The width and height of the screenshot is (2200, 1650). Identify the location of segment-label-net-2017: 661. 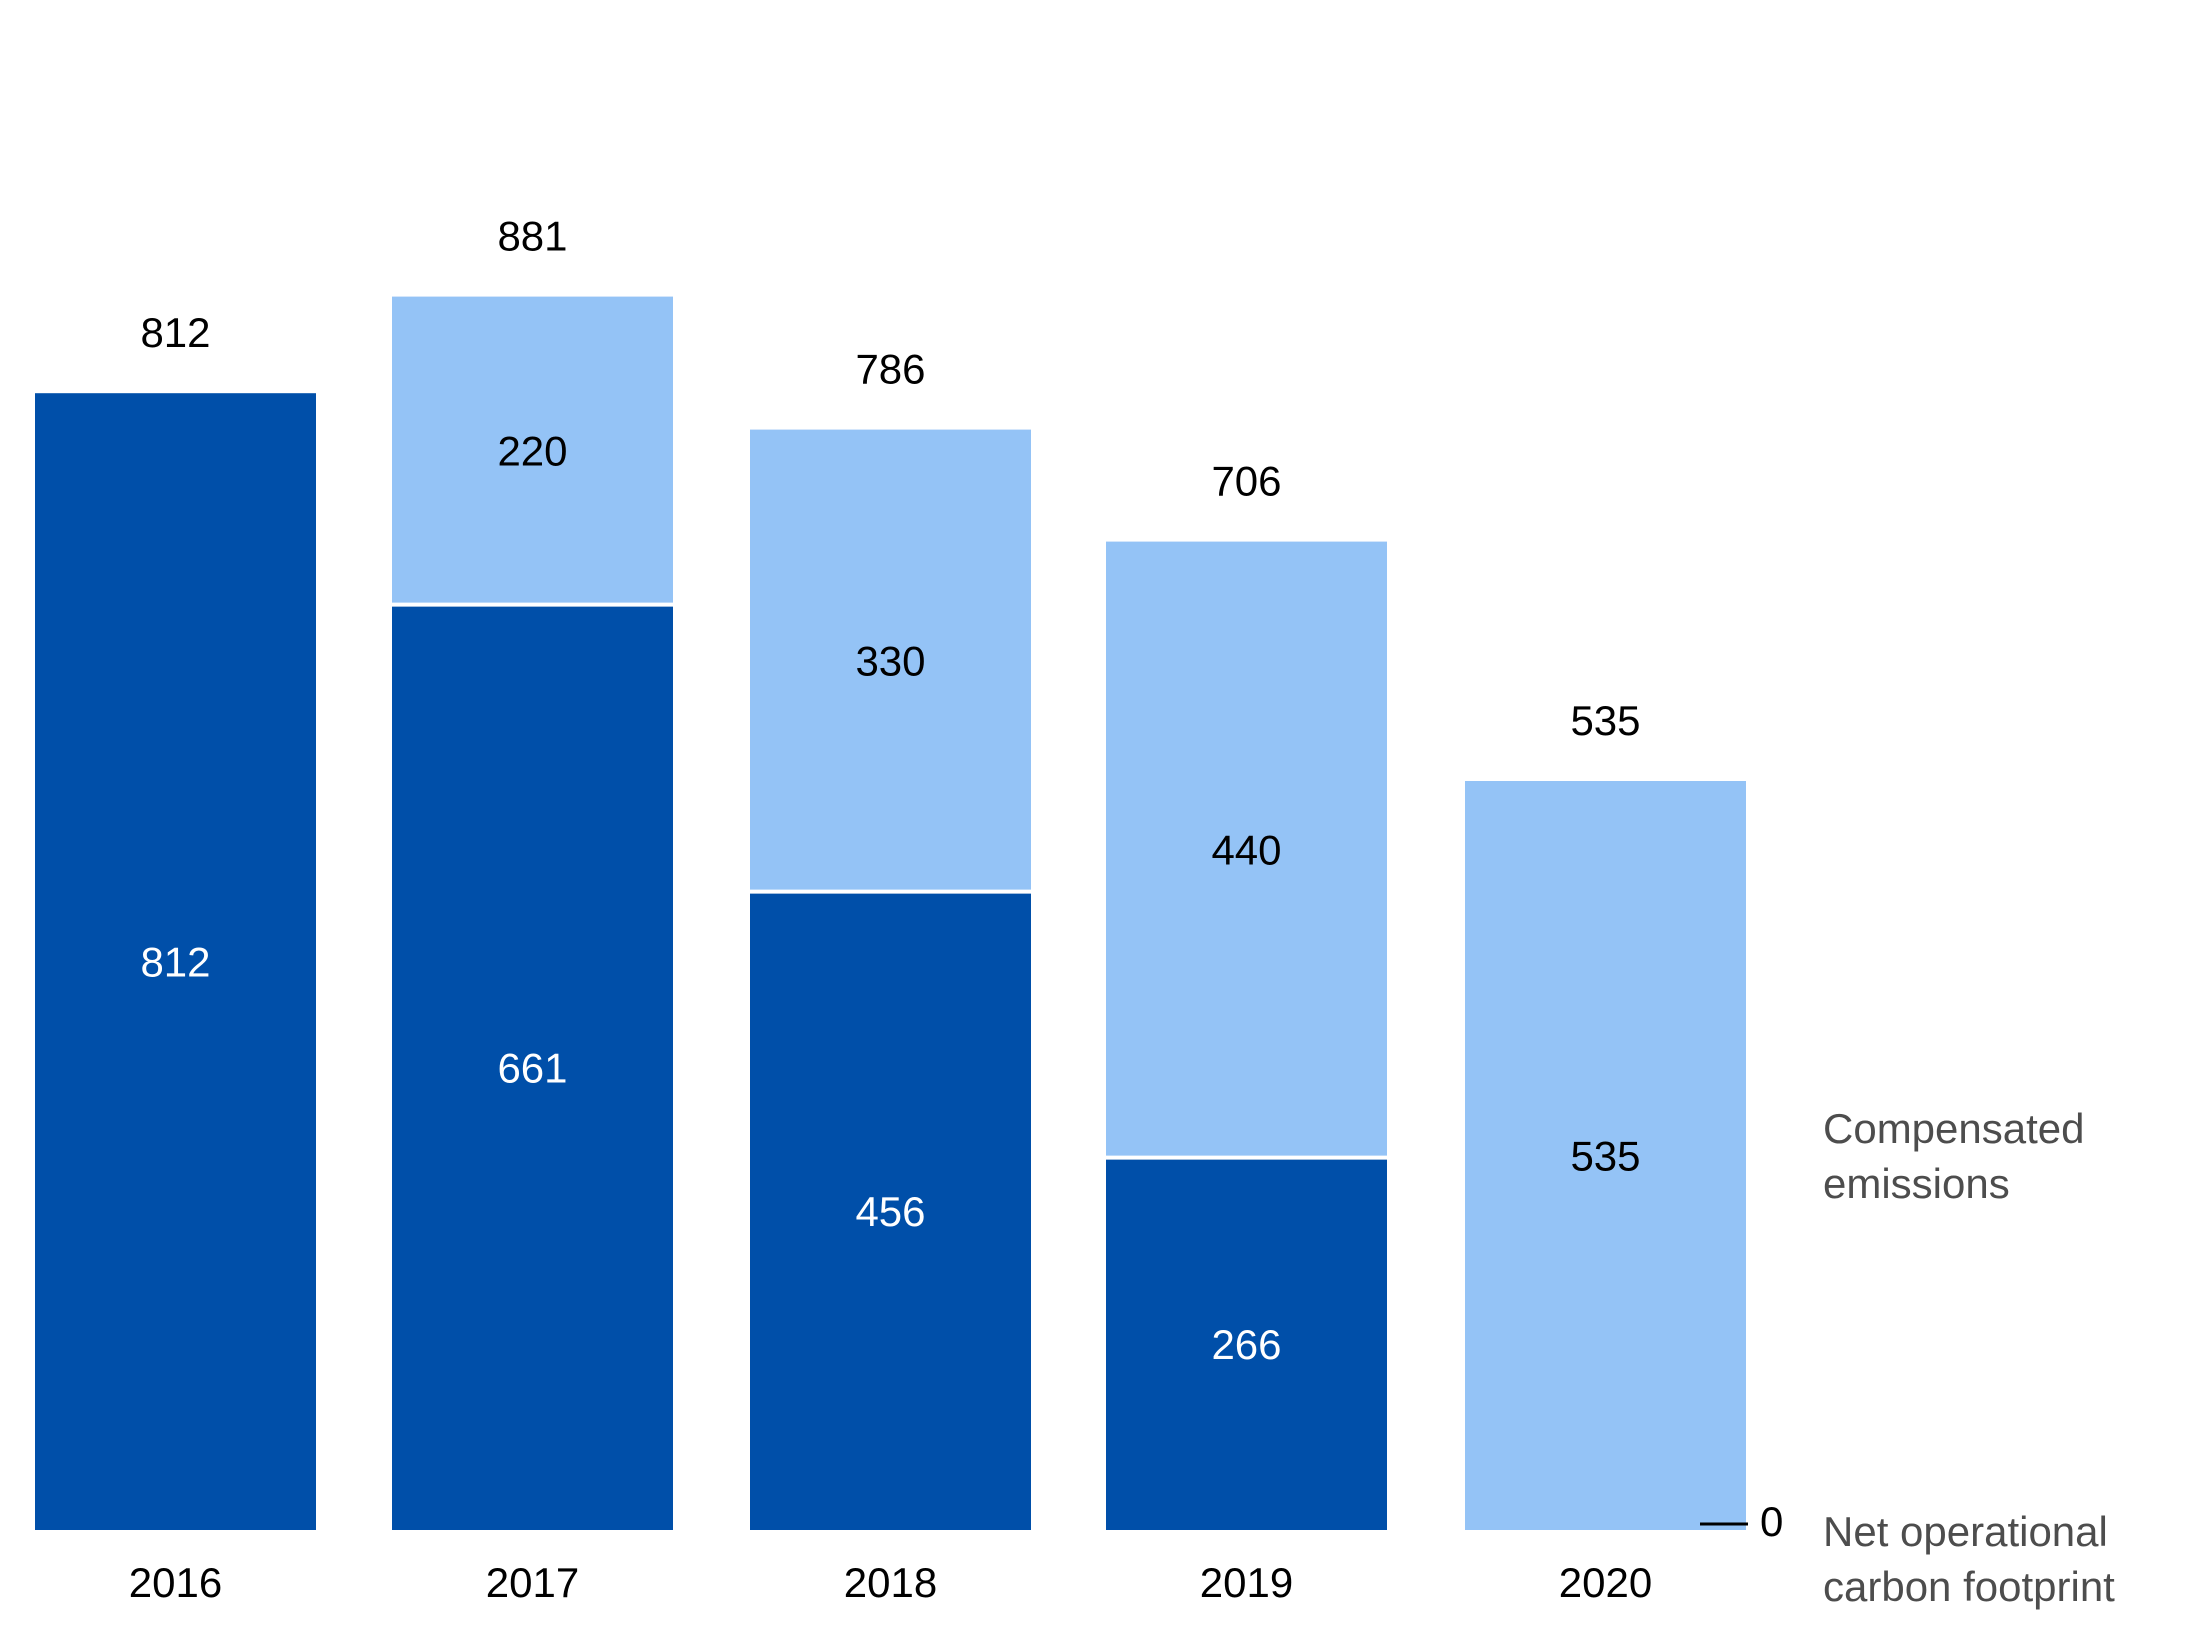
(532, 1067).